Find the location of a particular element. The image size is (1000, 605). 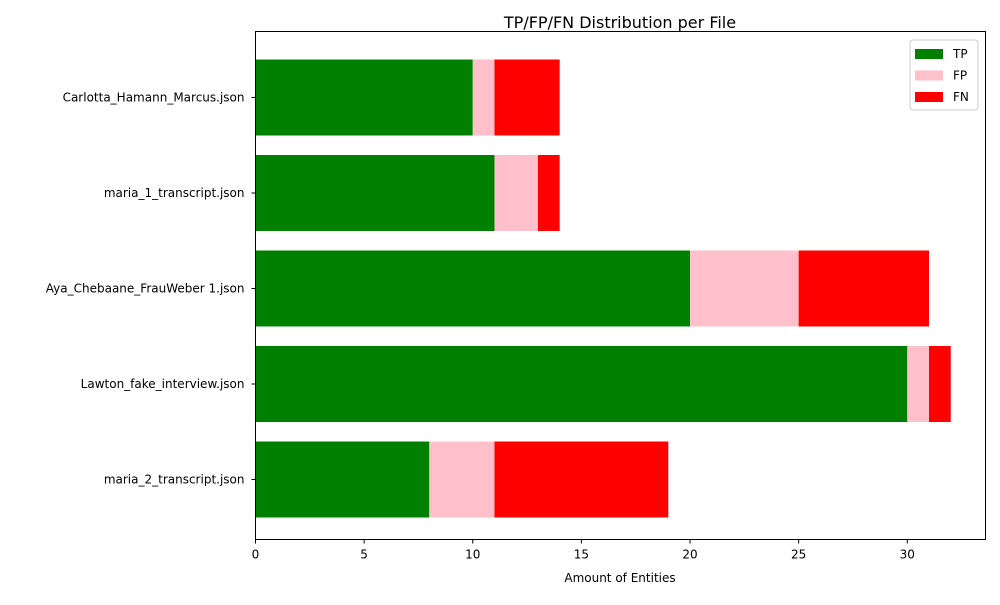

x-tick-label: 0 is located at coordinates (256, 555).